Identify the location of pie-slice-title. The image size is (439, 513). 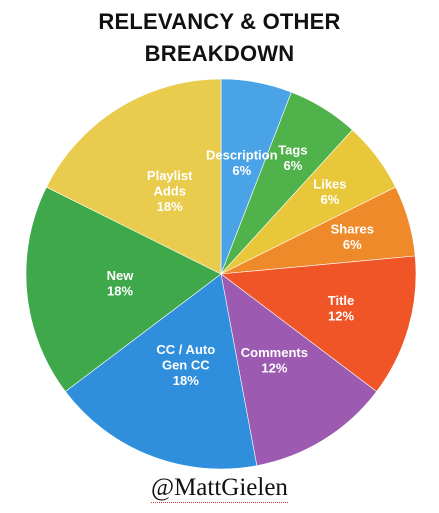
(318, 323).